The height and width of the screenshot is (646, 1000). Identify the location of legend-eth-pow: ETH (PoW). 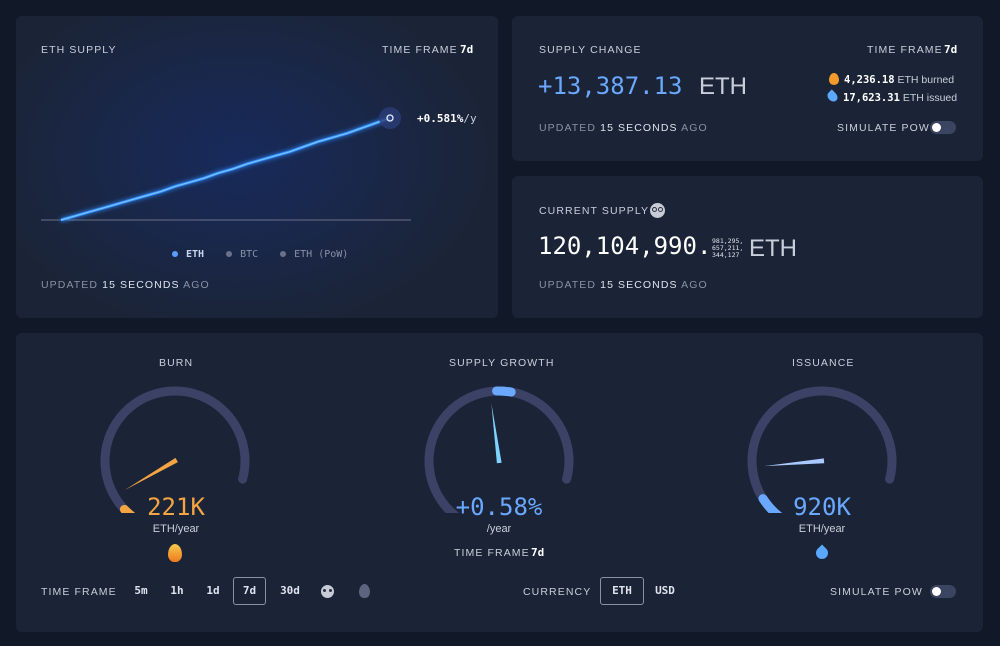
(314, 254).